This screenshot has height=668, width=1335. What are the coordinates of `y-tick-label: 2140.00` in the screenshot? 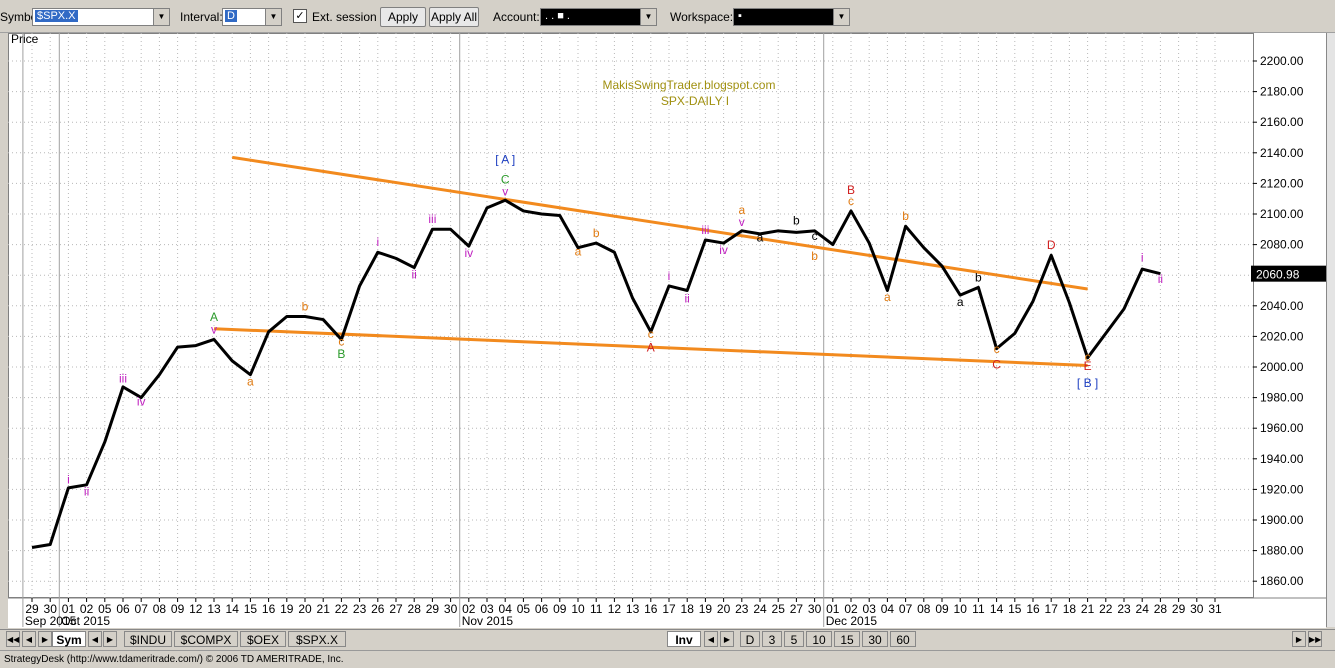 It's located at (1282, 153).